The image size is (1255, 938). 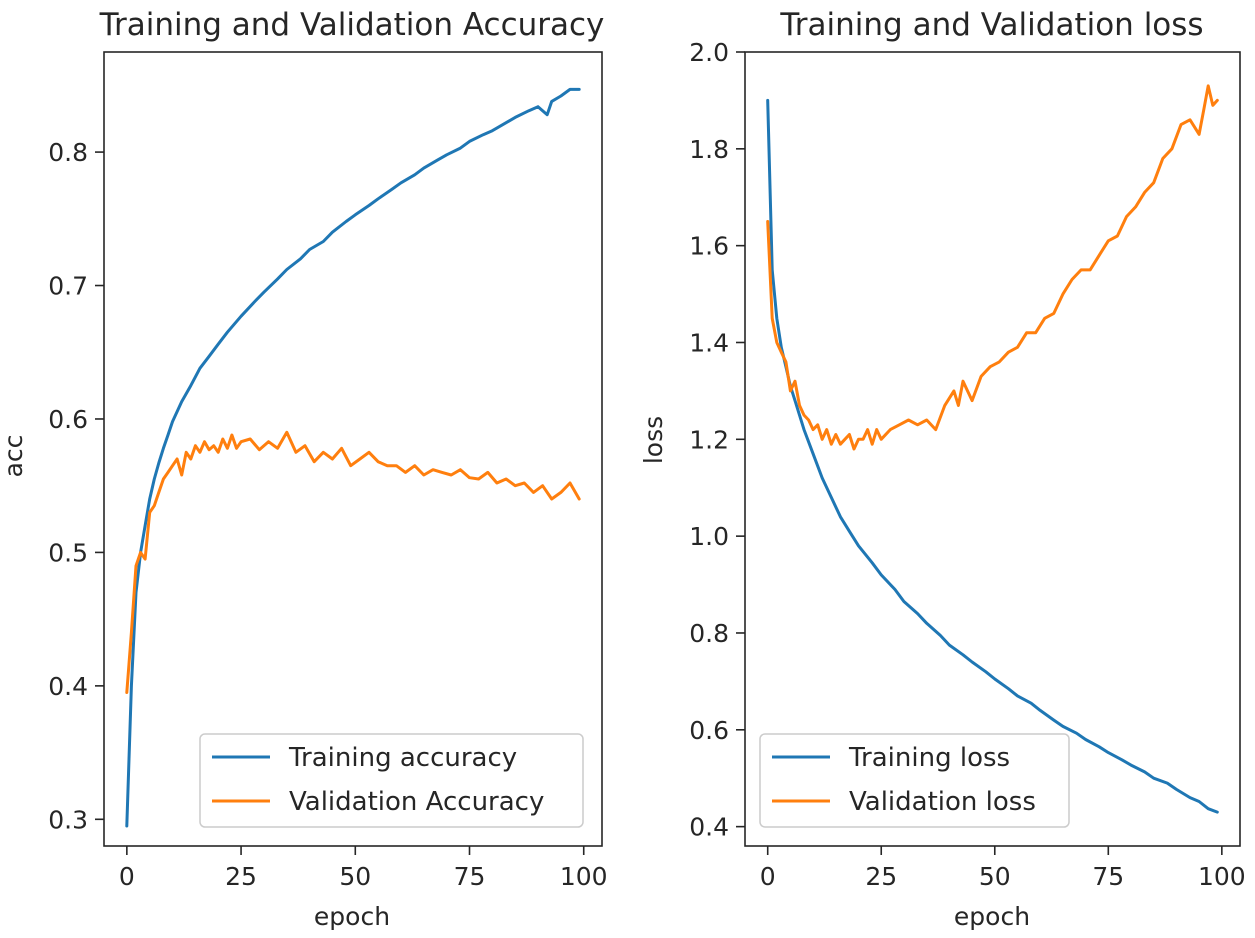 What do you see at coordinates (709, 633) in the screenshot?
I see `loss-y-tick-label: 0.8` at bounding box center [709, 633].